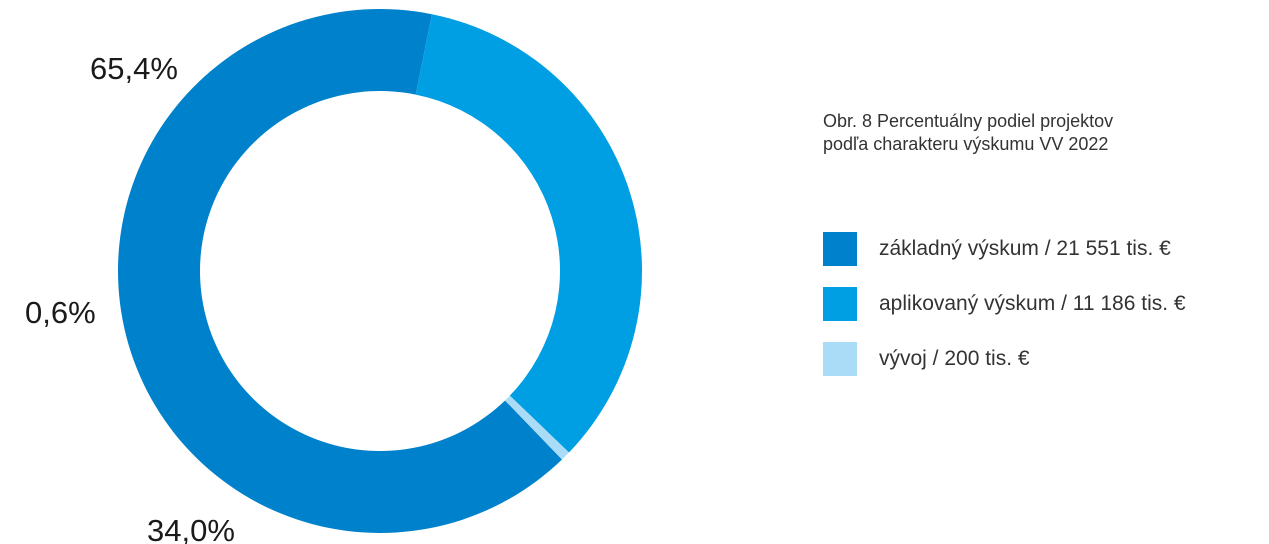 This screenshot has width=1269, height=544. Describe the element at coordinates (537, 427) in the screenshot. I see `slice-vyvoj` at that location.